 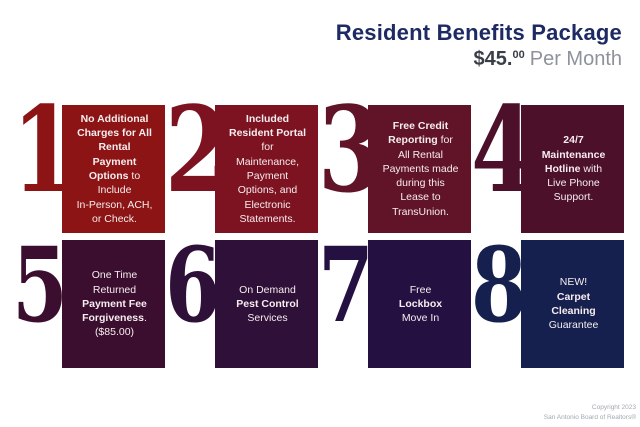 What do you see at coordinates (575, 59) in the screenshot?
I see `price-suffix: Per Month` at bounding box center [575, 59].